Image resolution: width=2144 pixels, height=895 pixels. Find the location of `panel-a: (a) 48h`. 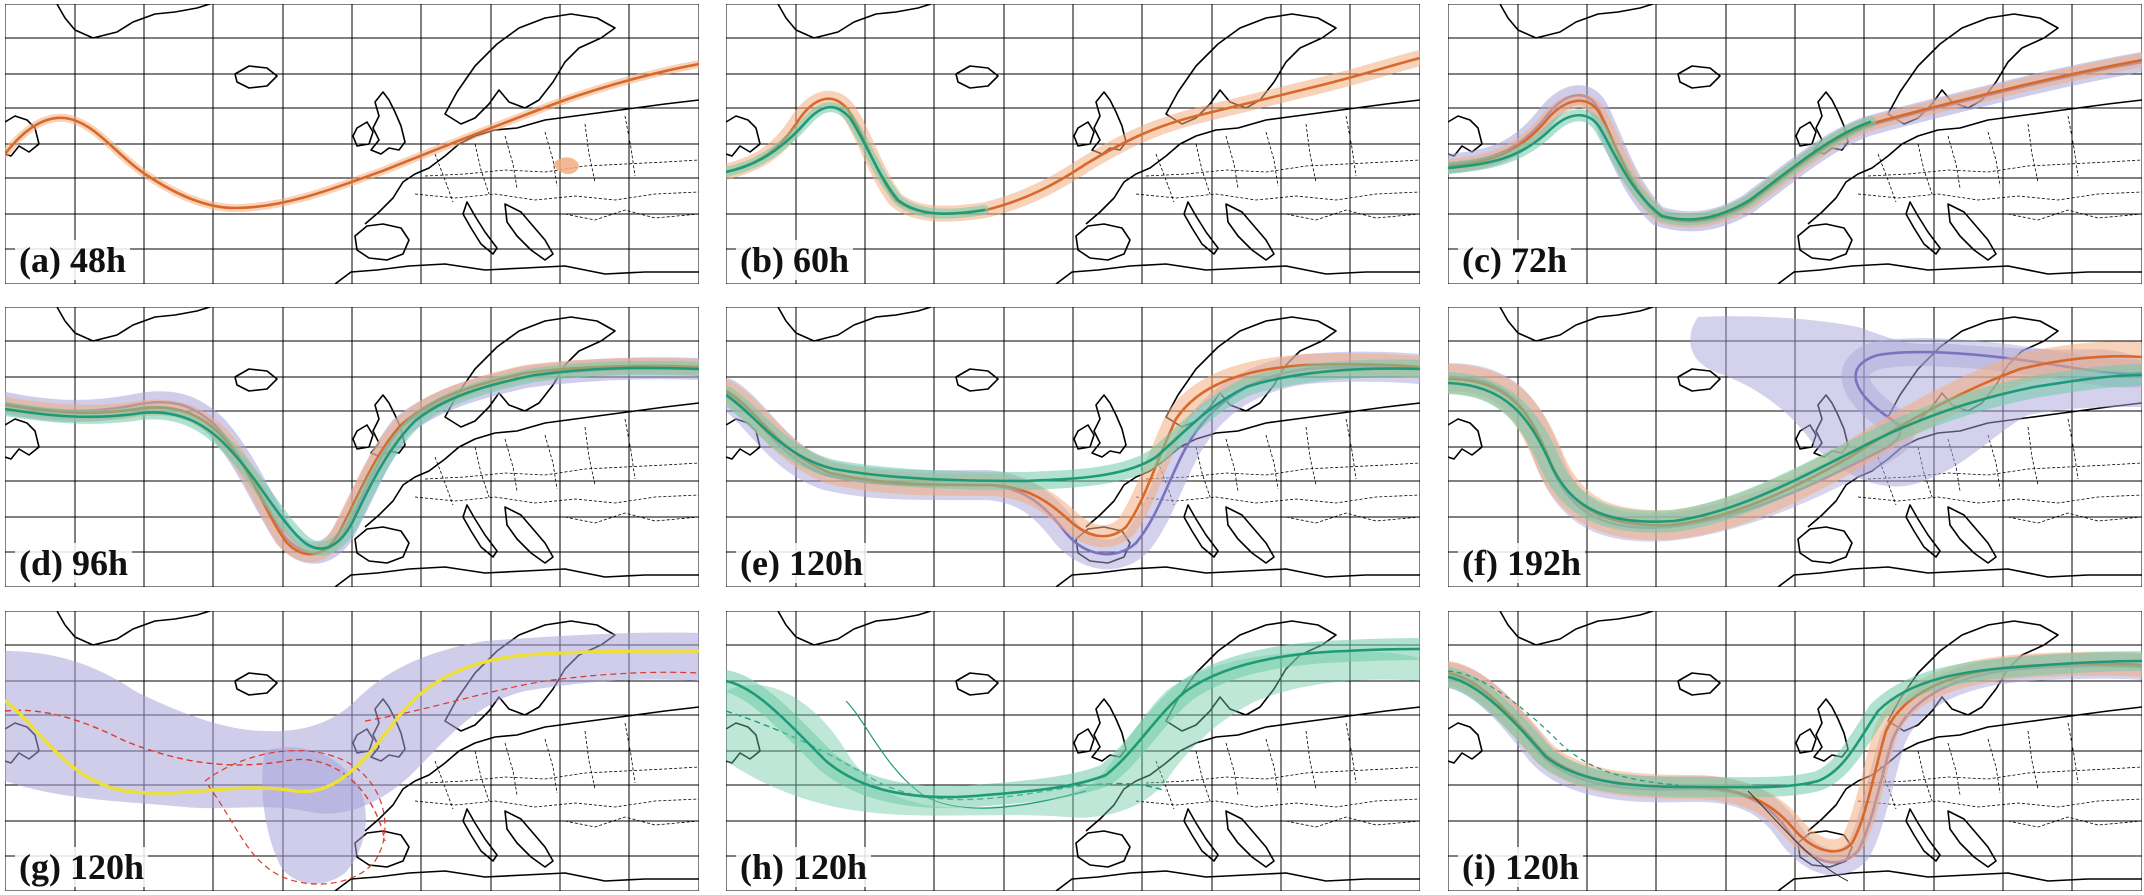

panel-a: (a) 48h is located at coordinates (352, 144).